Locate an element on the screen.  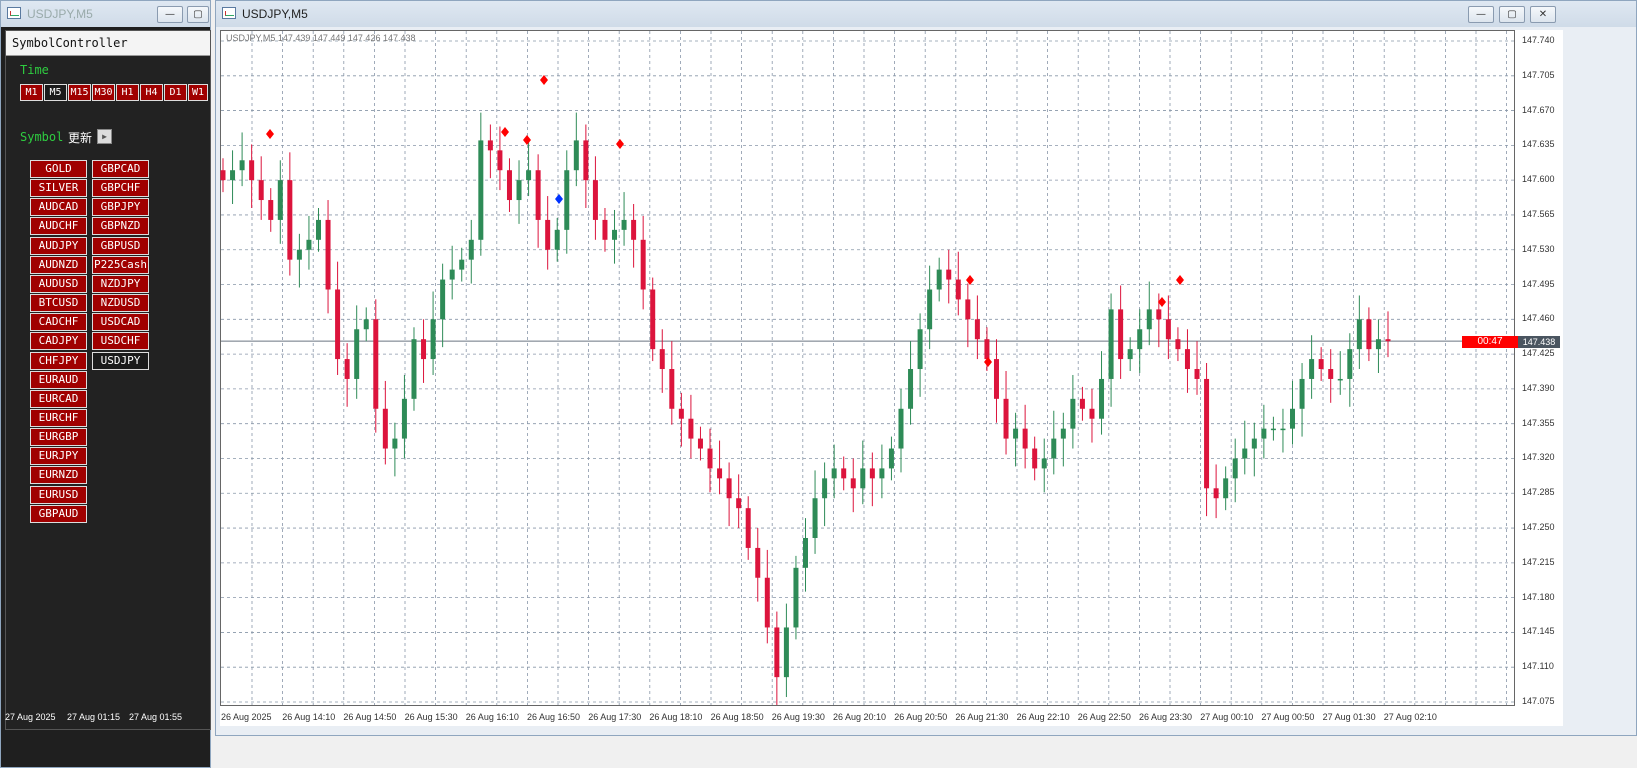
symbol-button-silver: SILVER is located at coordinates (58, 188).